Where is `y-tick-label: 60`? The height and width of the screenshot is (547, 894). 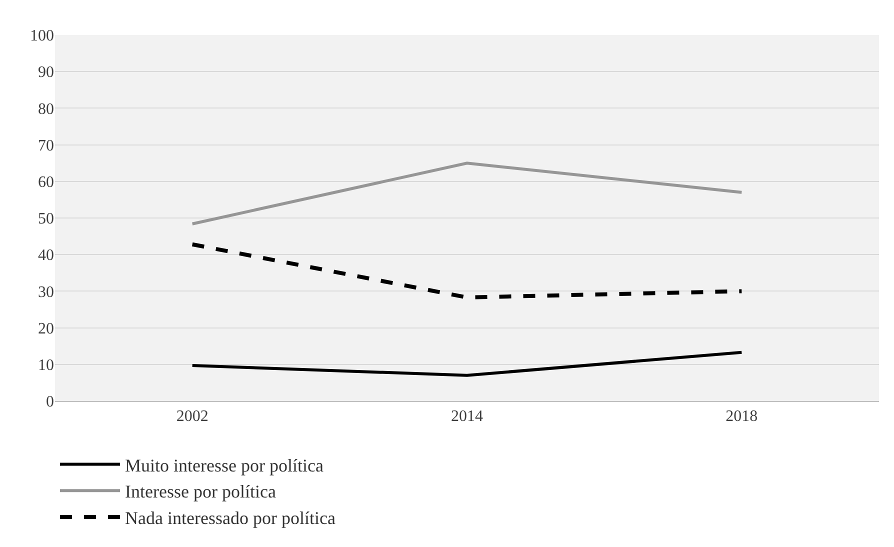
y-tick-label: 60 is located at coordinates (46, 182).